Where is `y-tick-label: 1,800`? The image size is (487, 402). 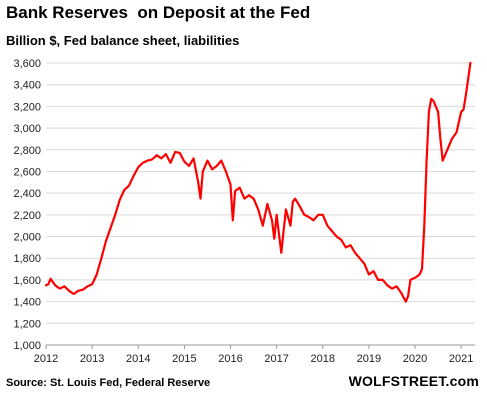
y-tick-label: 1,800 is located at coordinates (27, 259).